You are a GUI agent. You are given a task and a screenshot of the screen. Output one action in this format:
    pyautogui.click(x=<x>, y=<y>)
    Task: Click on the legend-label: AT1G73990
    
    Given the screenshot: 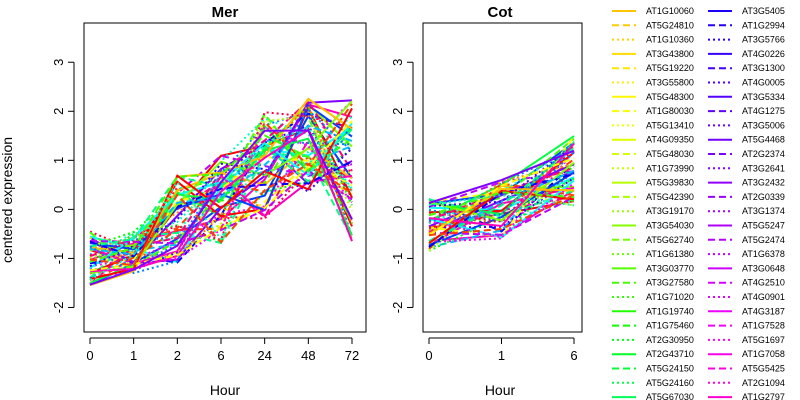 What is the action you would take?
    pyautogui.click(x=670, y=168)
    